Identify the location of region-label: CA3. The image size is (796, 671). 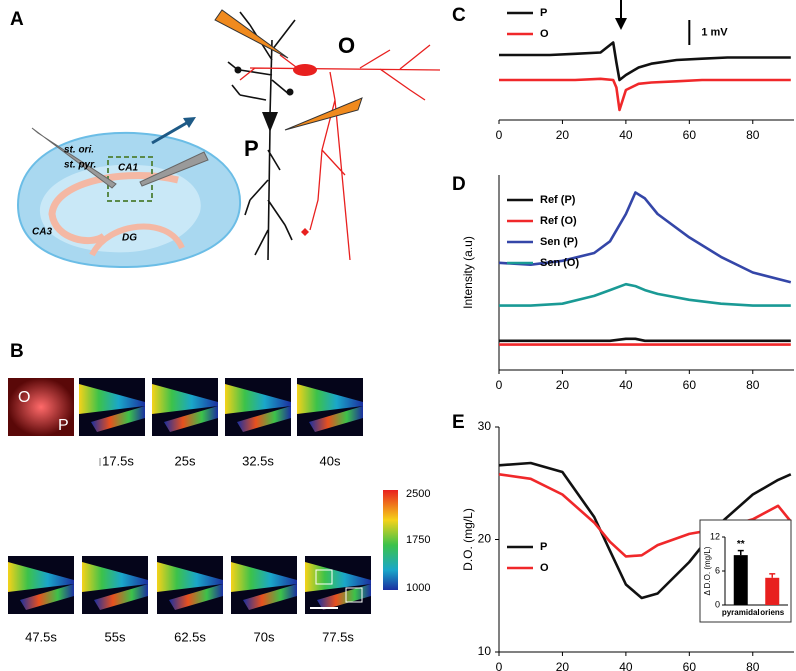
(42, 232).